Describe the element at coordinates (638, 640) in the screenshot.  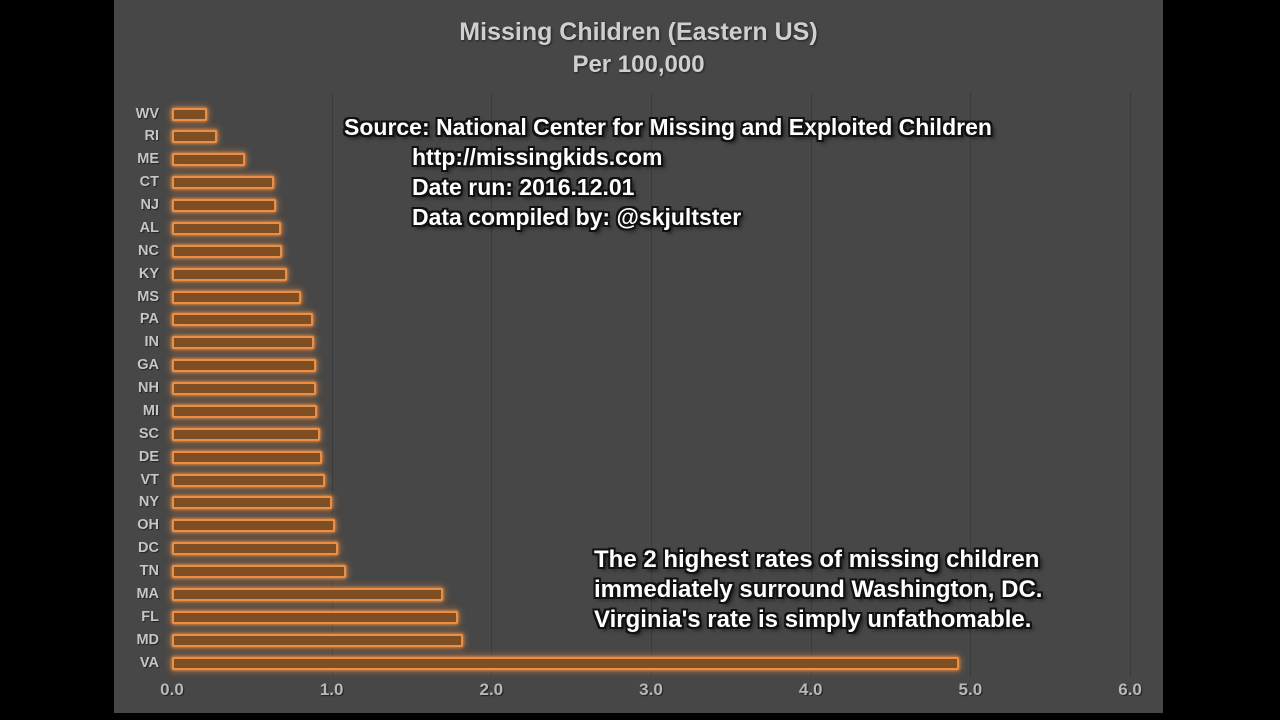
I see `bar-row-md: MD` at that location.